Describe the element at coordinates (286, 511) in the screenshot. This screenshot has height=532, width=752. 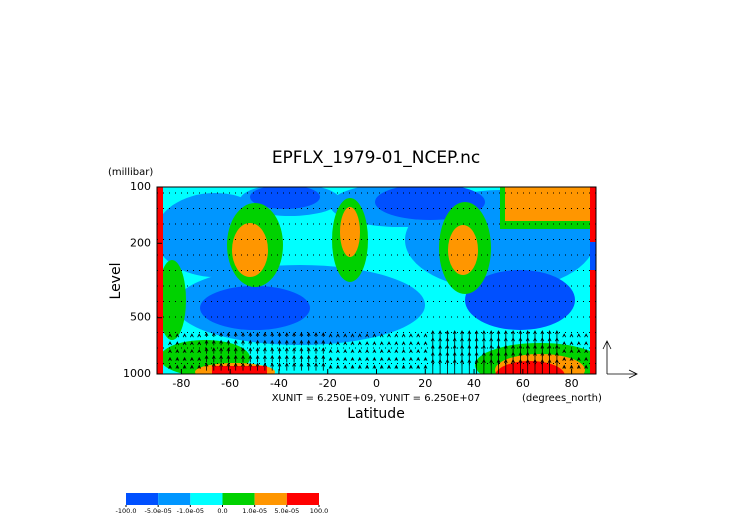
I see `colorbar-label: 5.0e-05` at that location.